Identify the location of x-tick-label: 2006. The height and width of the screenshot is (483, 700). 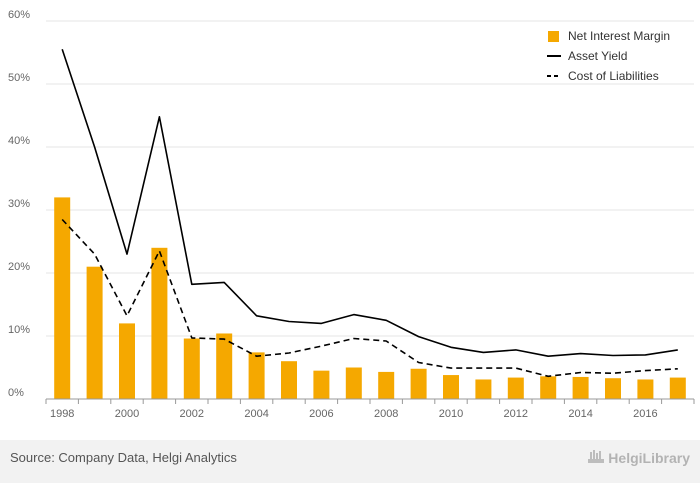
(321, 414).